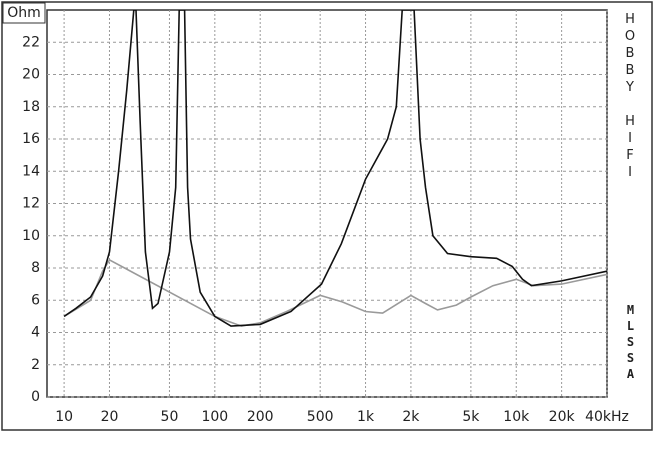 The height and width of the screenshot is (453, 655). What do you see at coordinates (31, 107) in the screenshot?
I see `y-tick-label: 18` at bounding box center [31, 107].